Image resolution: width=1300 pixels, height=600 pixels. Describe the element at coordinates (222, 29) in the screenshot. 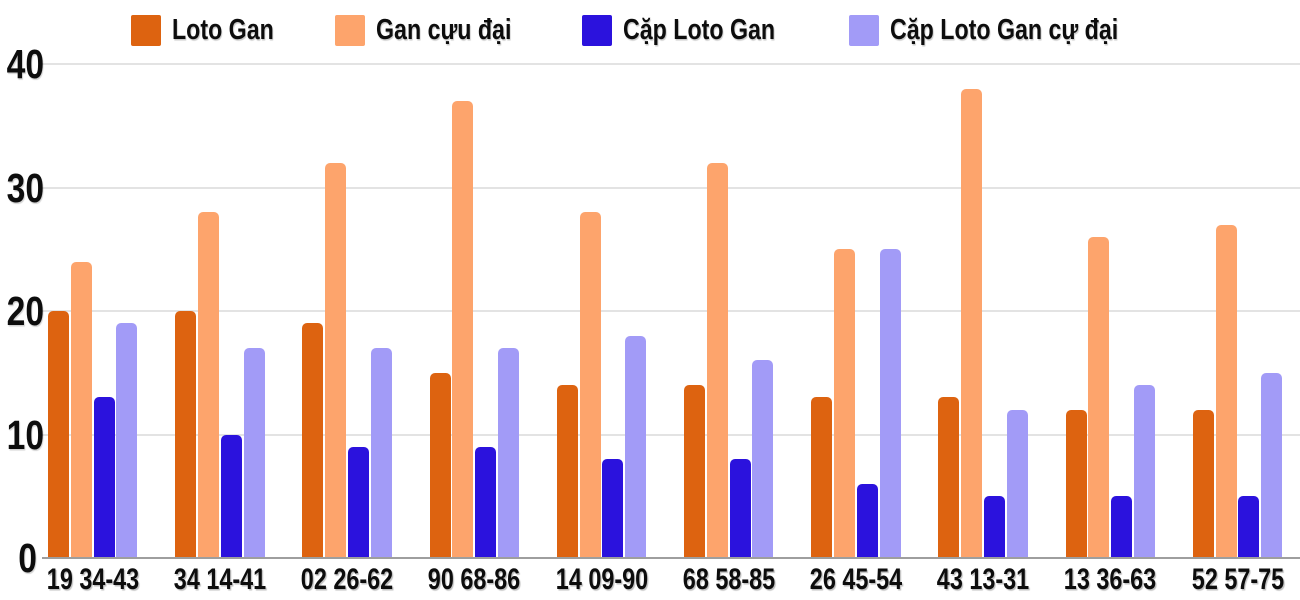

I see `legend-label: Loto Gan` at that location.